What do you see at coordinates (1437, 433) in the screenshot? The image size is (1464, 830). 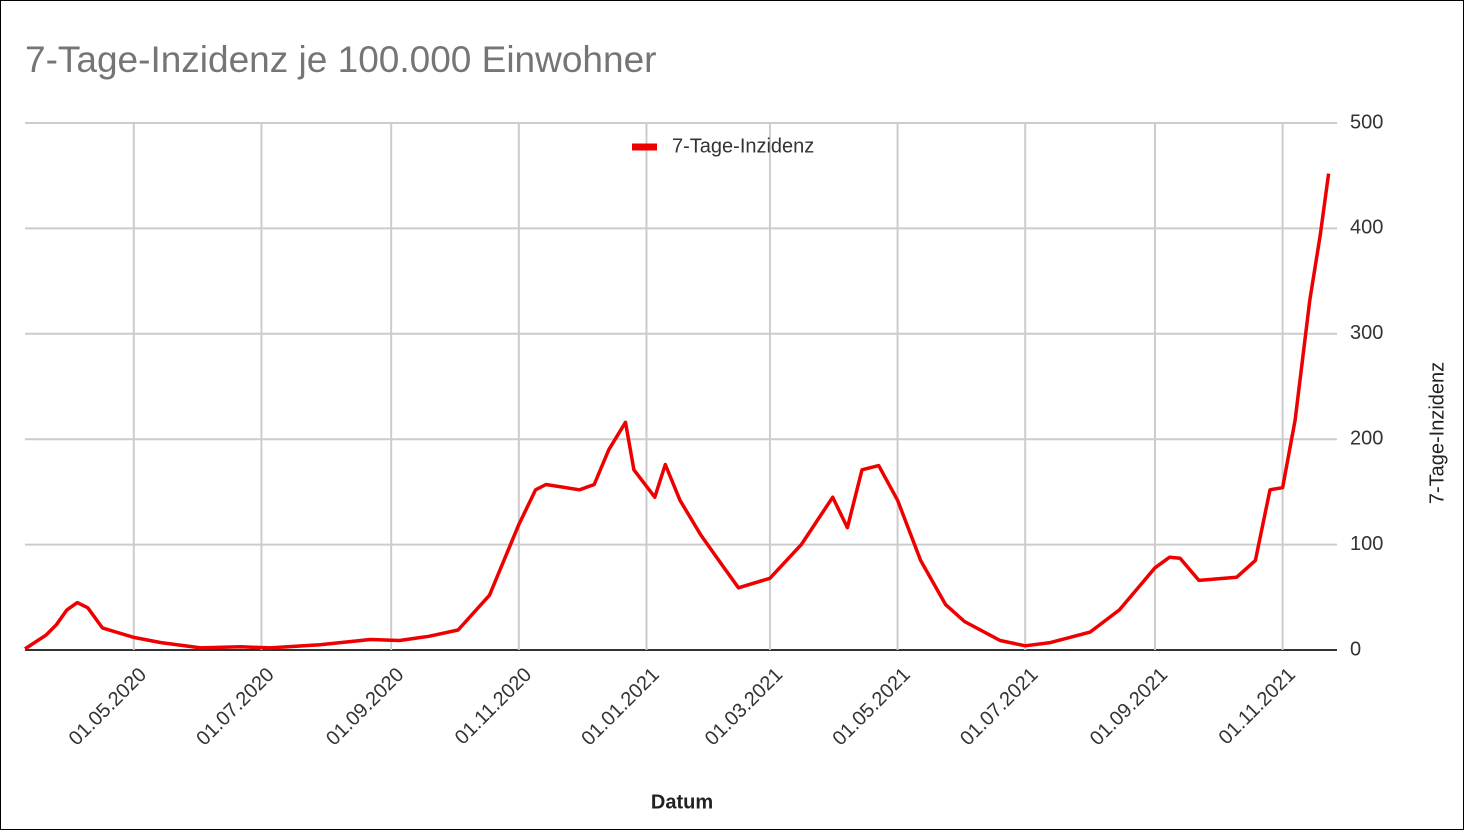 I see `y-axis-label: 7-Tage-Inzidenz` at bounding box center [1437, 433].